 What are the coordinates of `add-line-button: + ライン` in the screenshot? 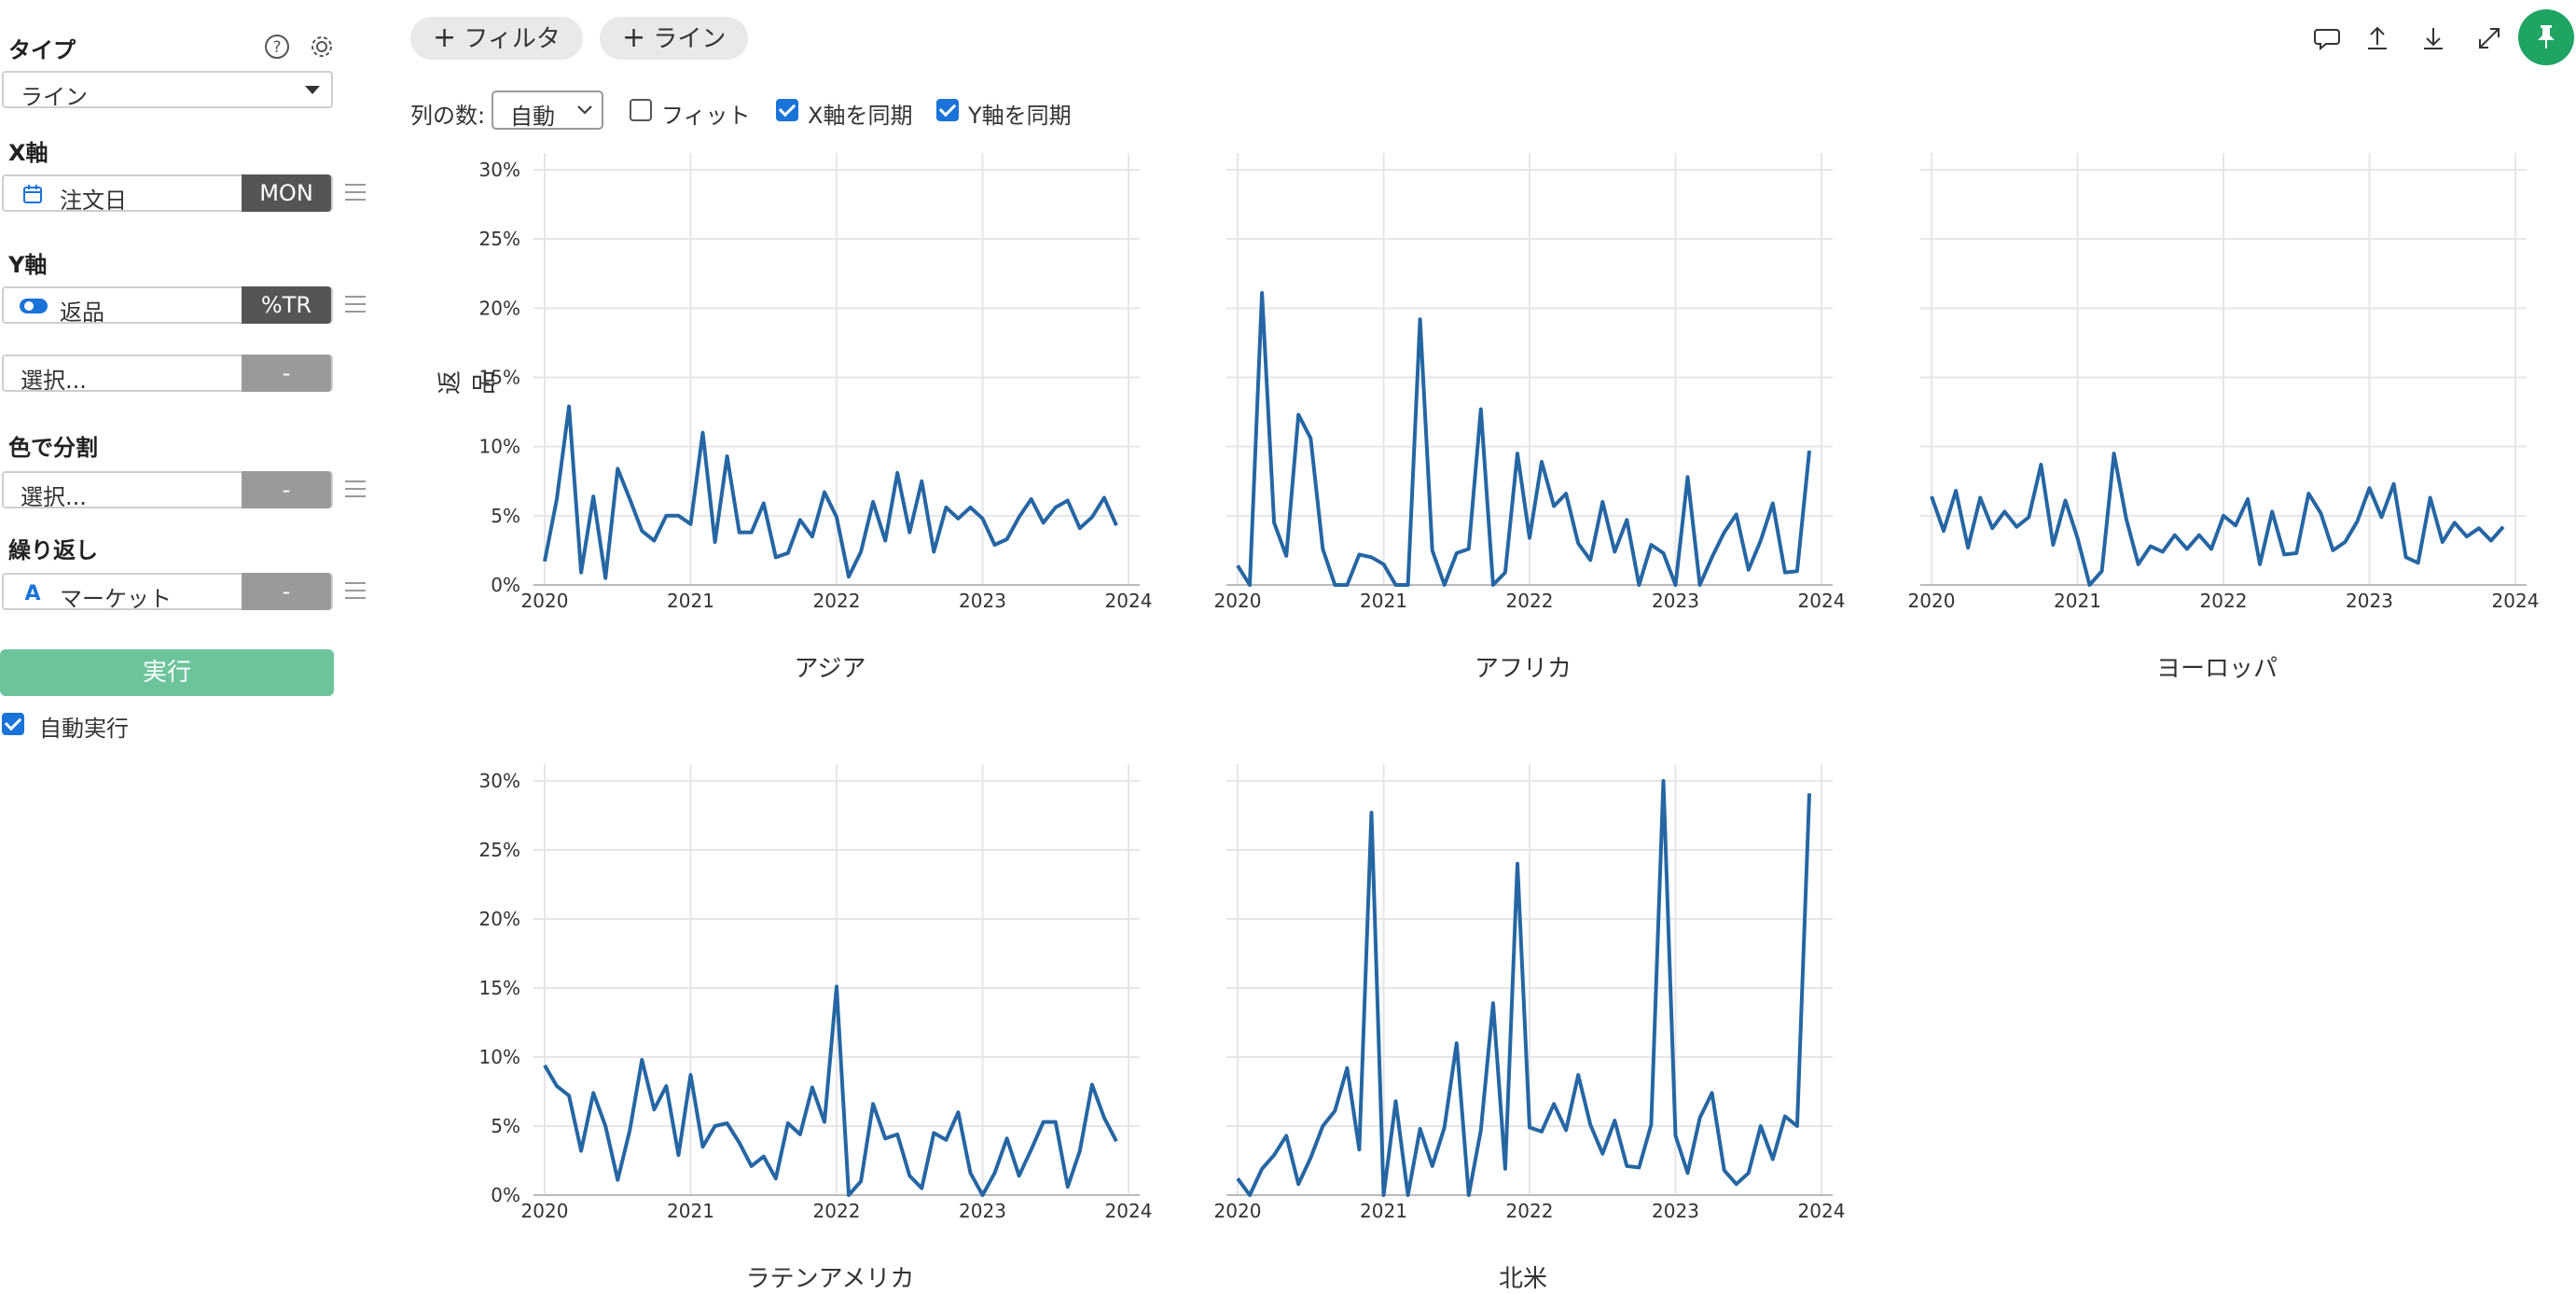 It's located at (674, 38).